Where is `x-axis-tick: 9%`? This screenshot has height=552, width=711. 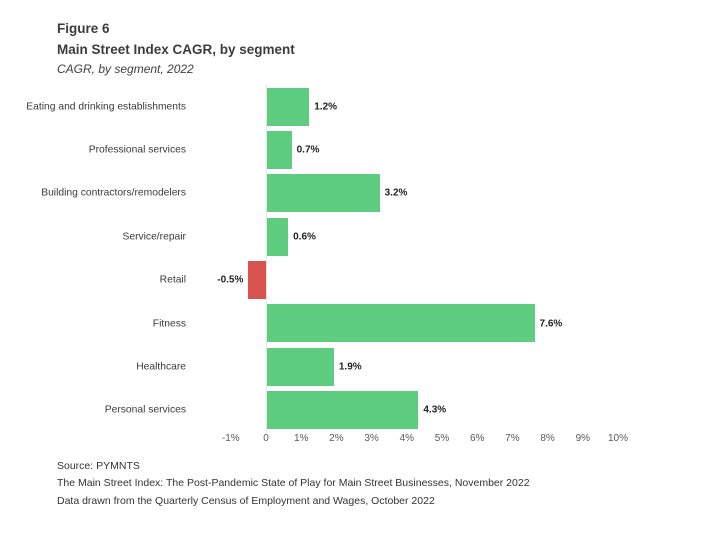 x-axis-tick: 9% is located at coordinates (583, 438).